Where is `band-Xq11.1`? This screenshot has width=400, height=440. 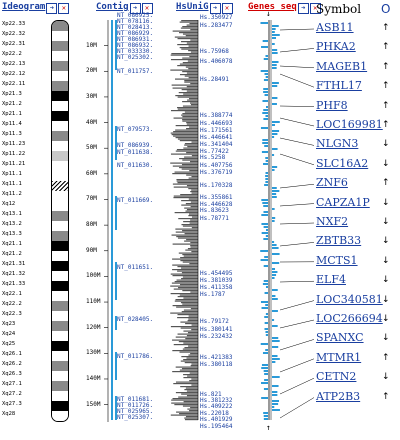
band-Xq11.1 is located at coordinates (60, 186).